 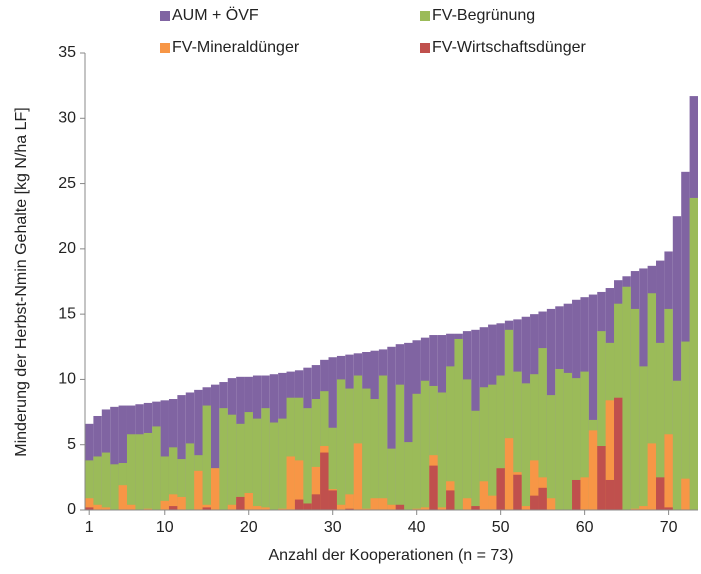 I want to click on y-tick-label: 15, so click(x=67, y=313).